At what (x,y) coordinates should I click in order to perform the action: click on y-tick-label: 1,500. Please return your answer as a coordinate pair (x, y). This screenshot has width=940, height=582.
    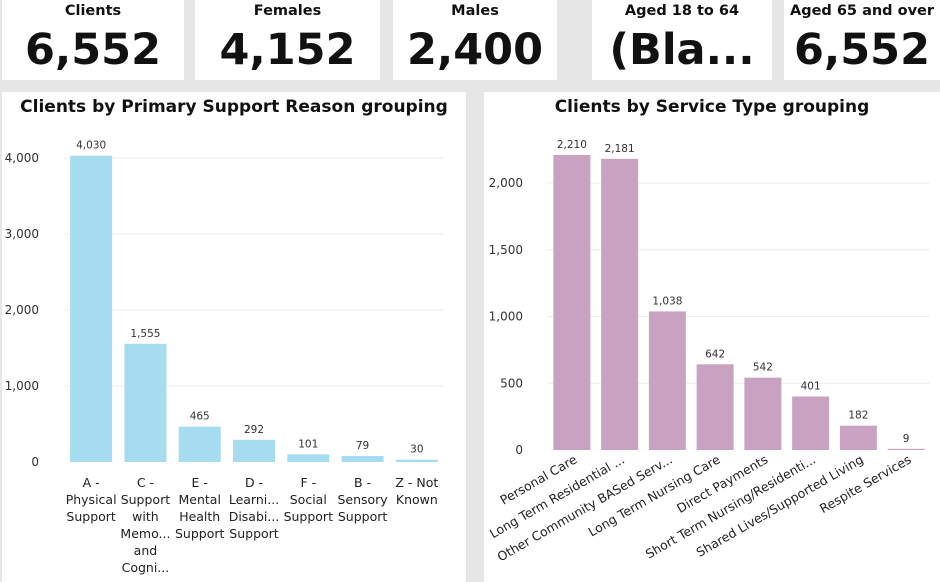
    Looking at the image, I should click on (506, 250).